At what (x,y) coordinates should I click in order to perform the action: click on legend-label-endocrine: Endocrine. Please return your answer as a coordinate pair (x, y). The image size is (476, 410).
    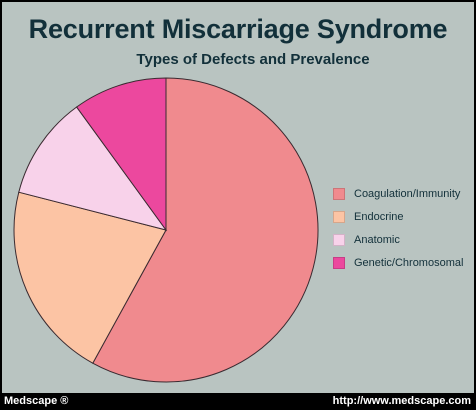
    Looking at the image, I should click on (379, 217).